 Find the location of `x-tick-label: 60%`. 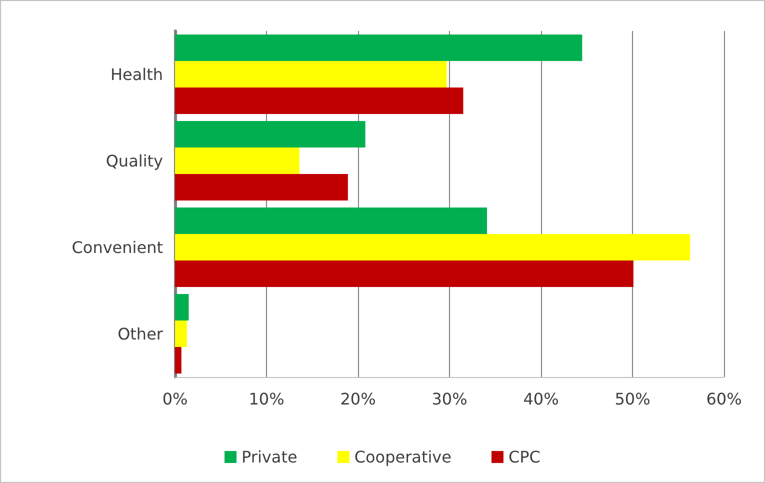

x-tick-label: 60% is located at coordinates (724, 399).